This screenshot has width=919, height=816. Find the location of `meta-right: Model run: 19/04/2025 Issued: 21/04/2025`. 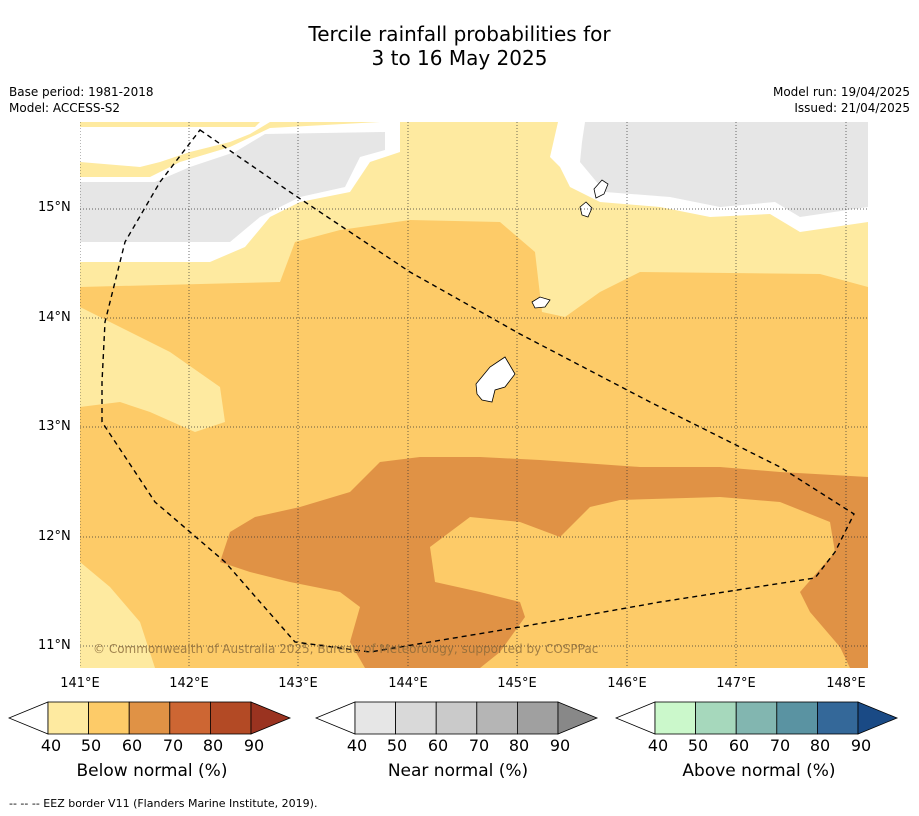

meta-right: Model run: 19/04/2025 Issued: 21/04/2025 is located at coordinates (841, 100).